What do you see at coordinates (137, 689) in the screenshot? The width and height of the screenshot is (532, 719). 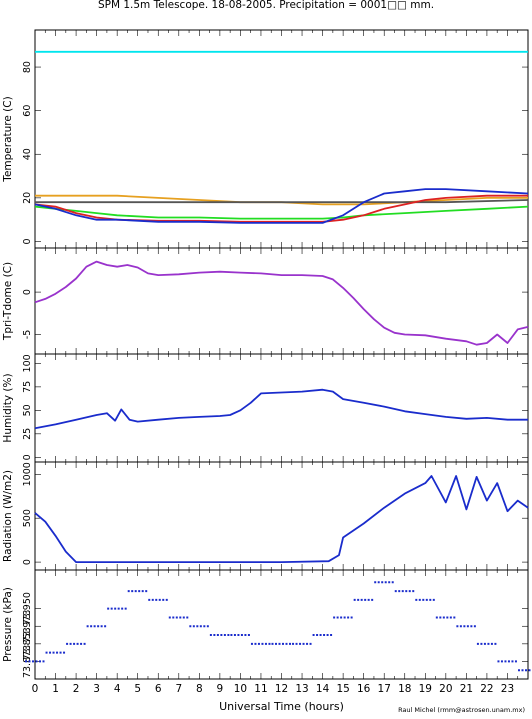 I see `x-tick-label: 5` at bounding box center [137, 689].